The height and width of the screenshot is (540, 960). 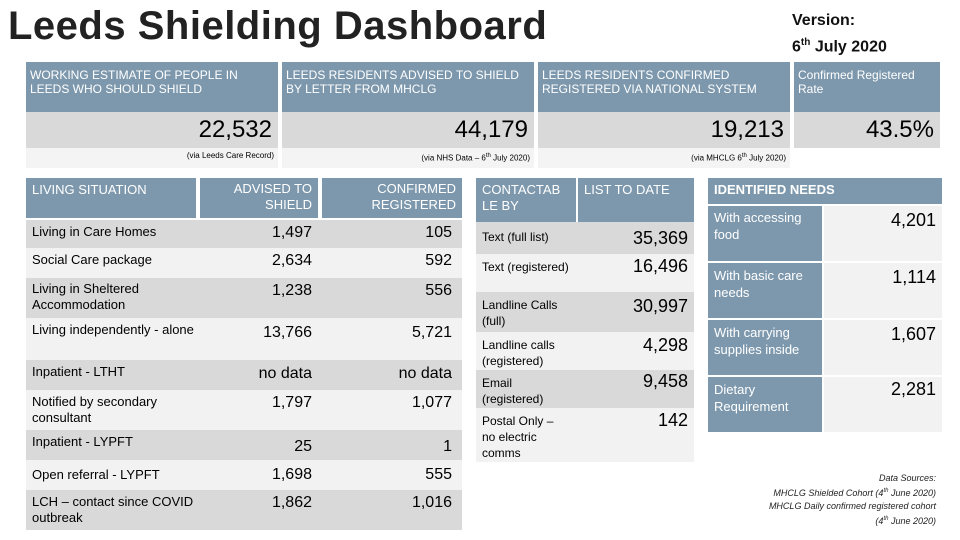 I want to click on table-row: Postal Only – no electric comms 142, so click(x=585, y=435).